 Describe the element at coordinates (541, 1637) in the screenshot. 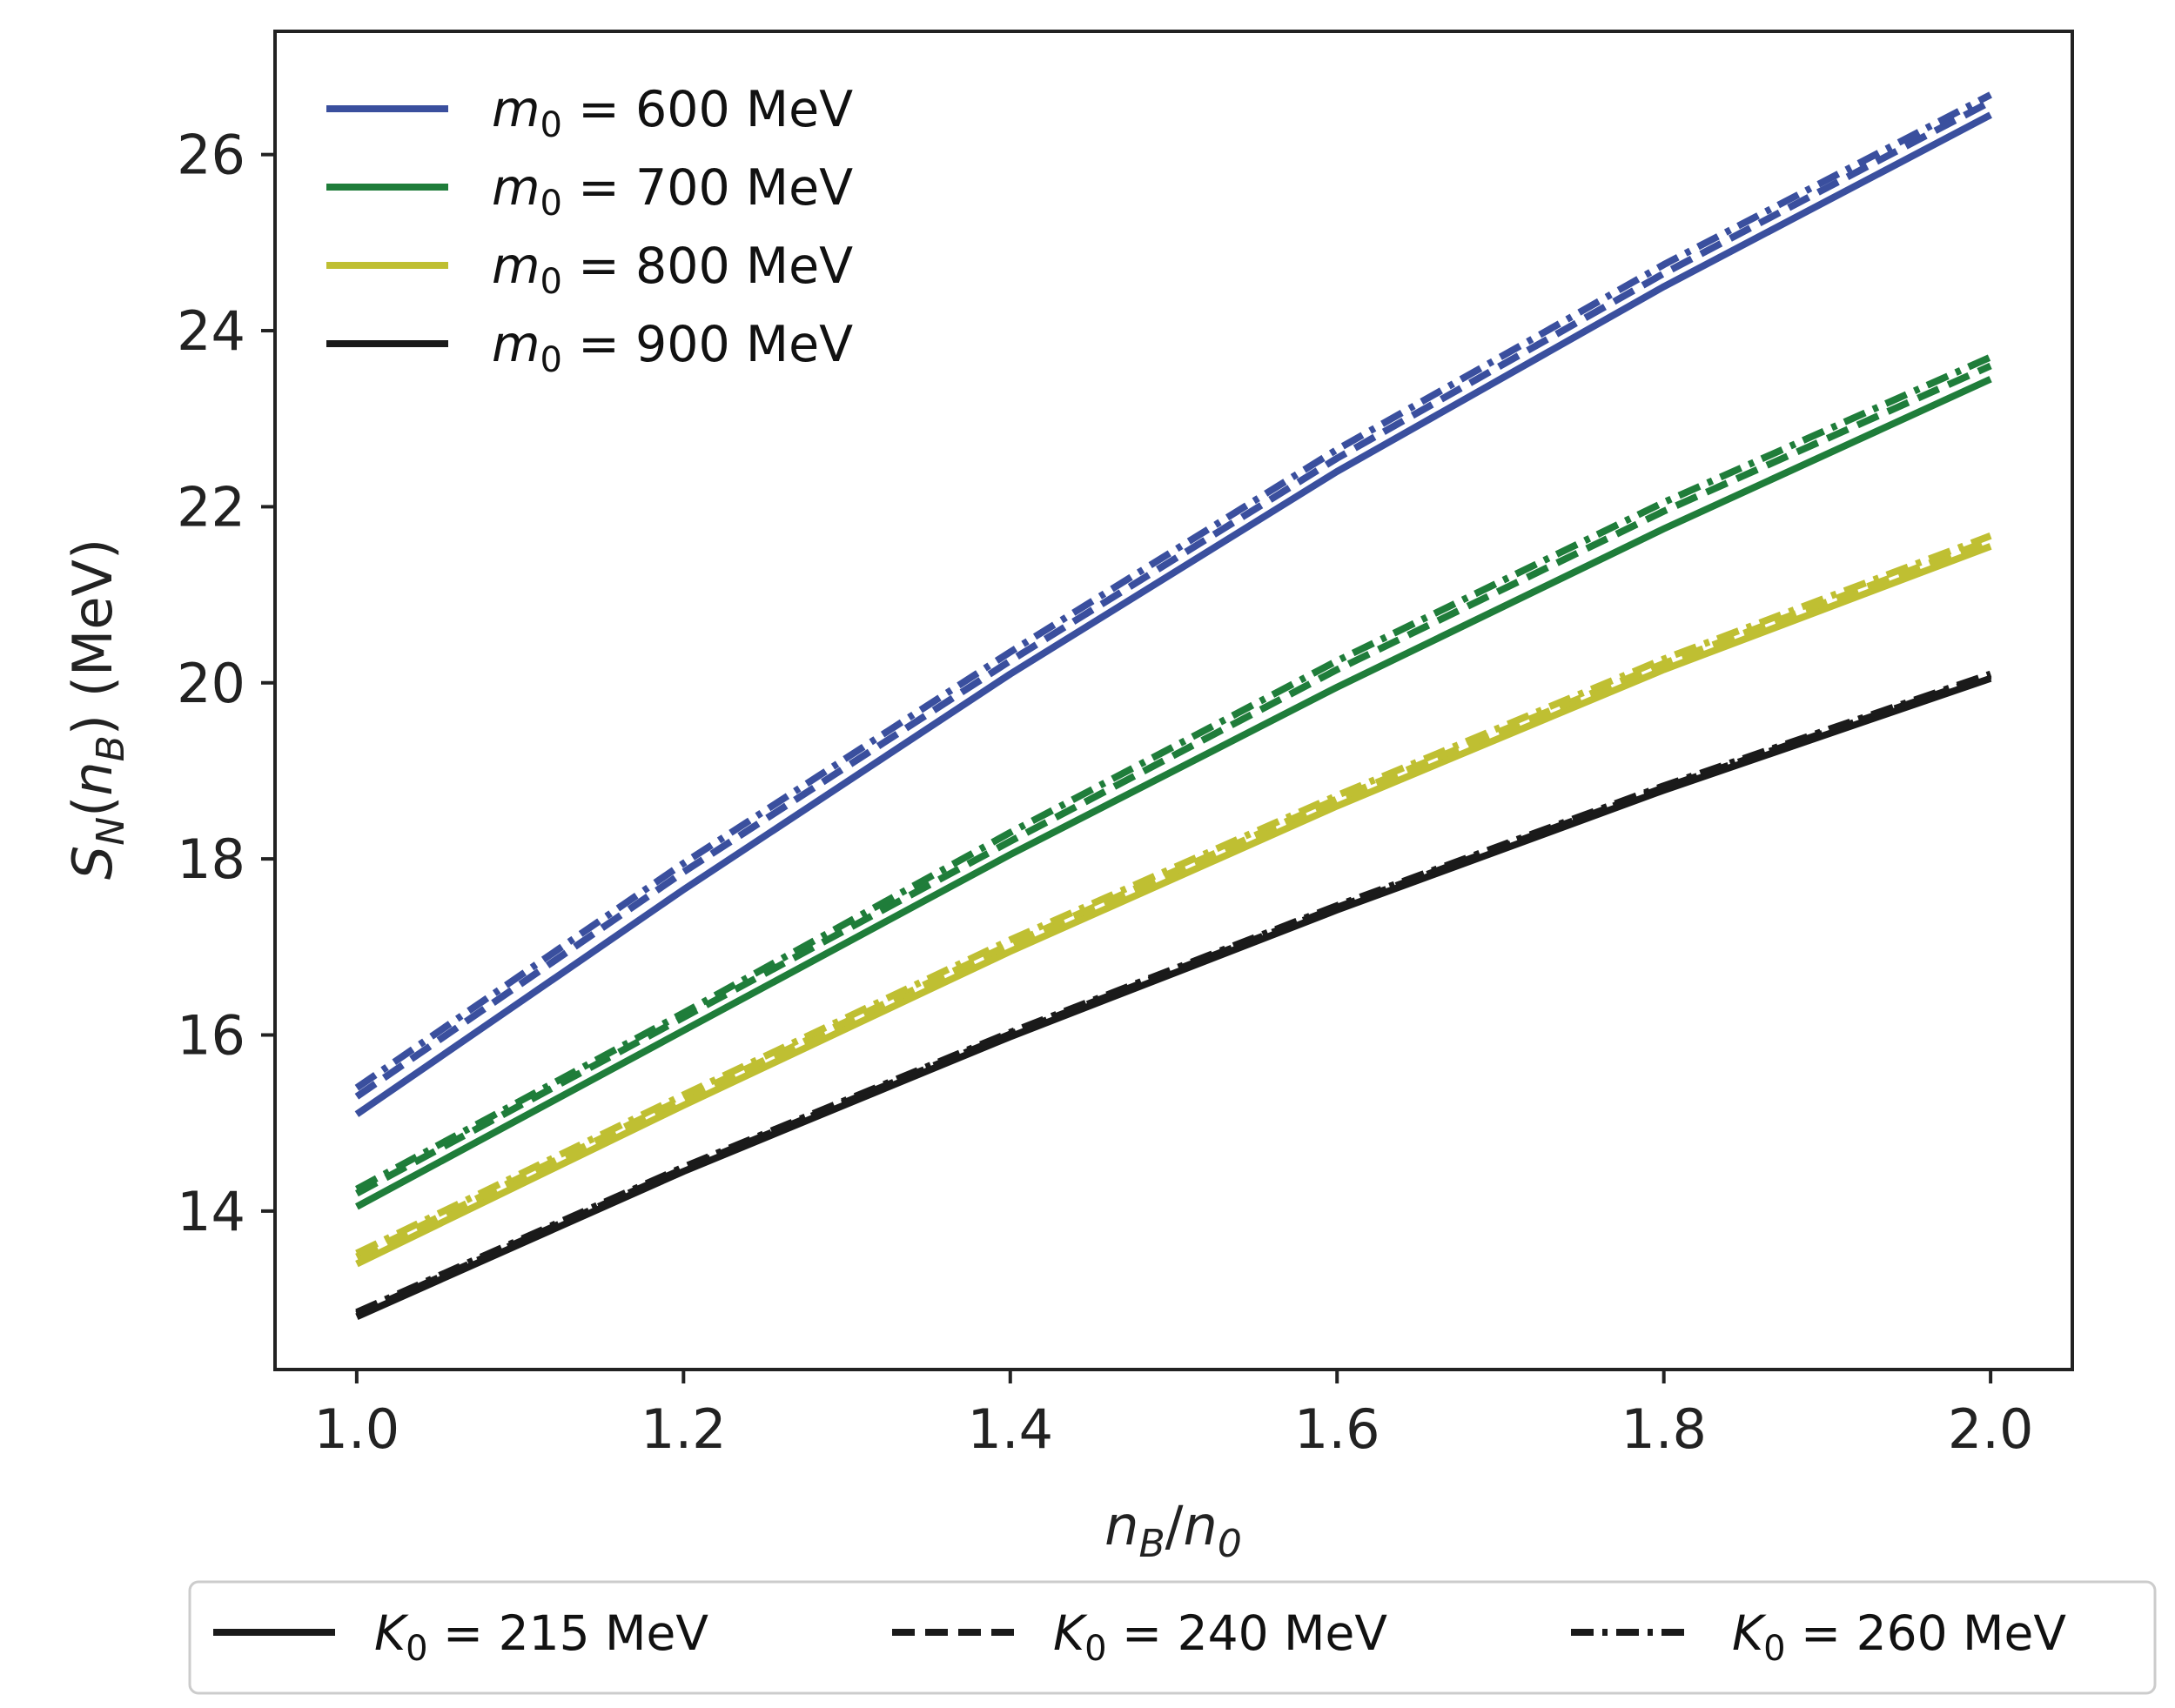

I see `style-legend-label: K0 = 215 MeV` at that location.